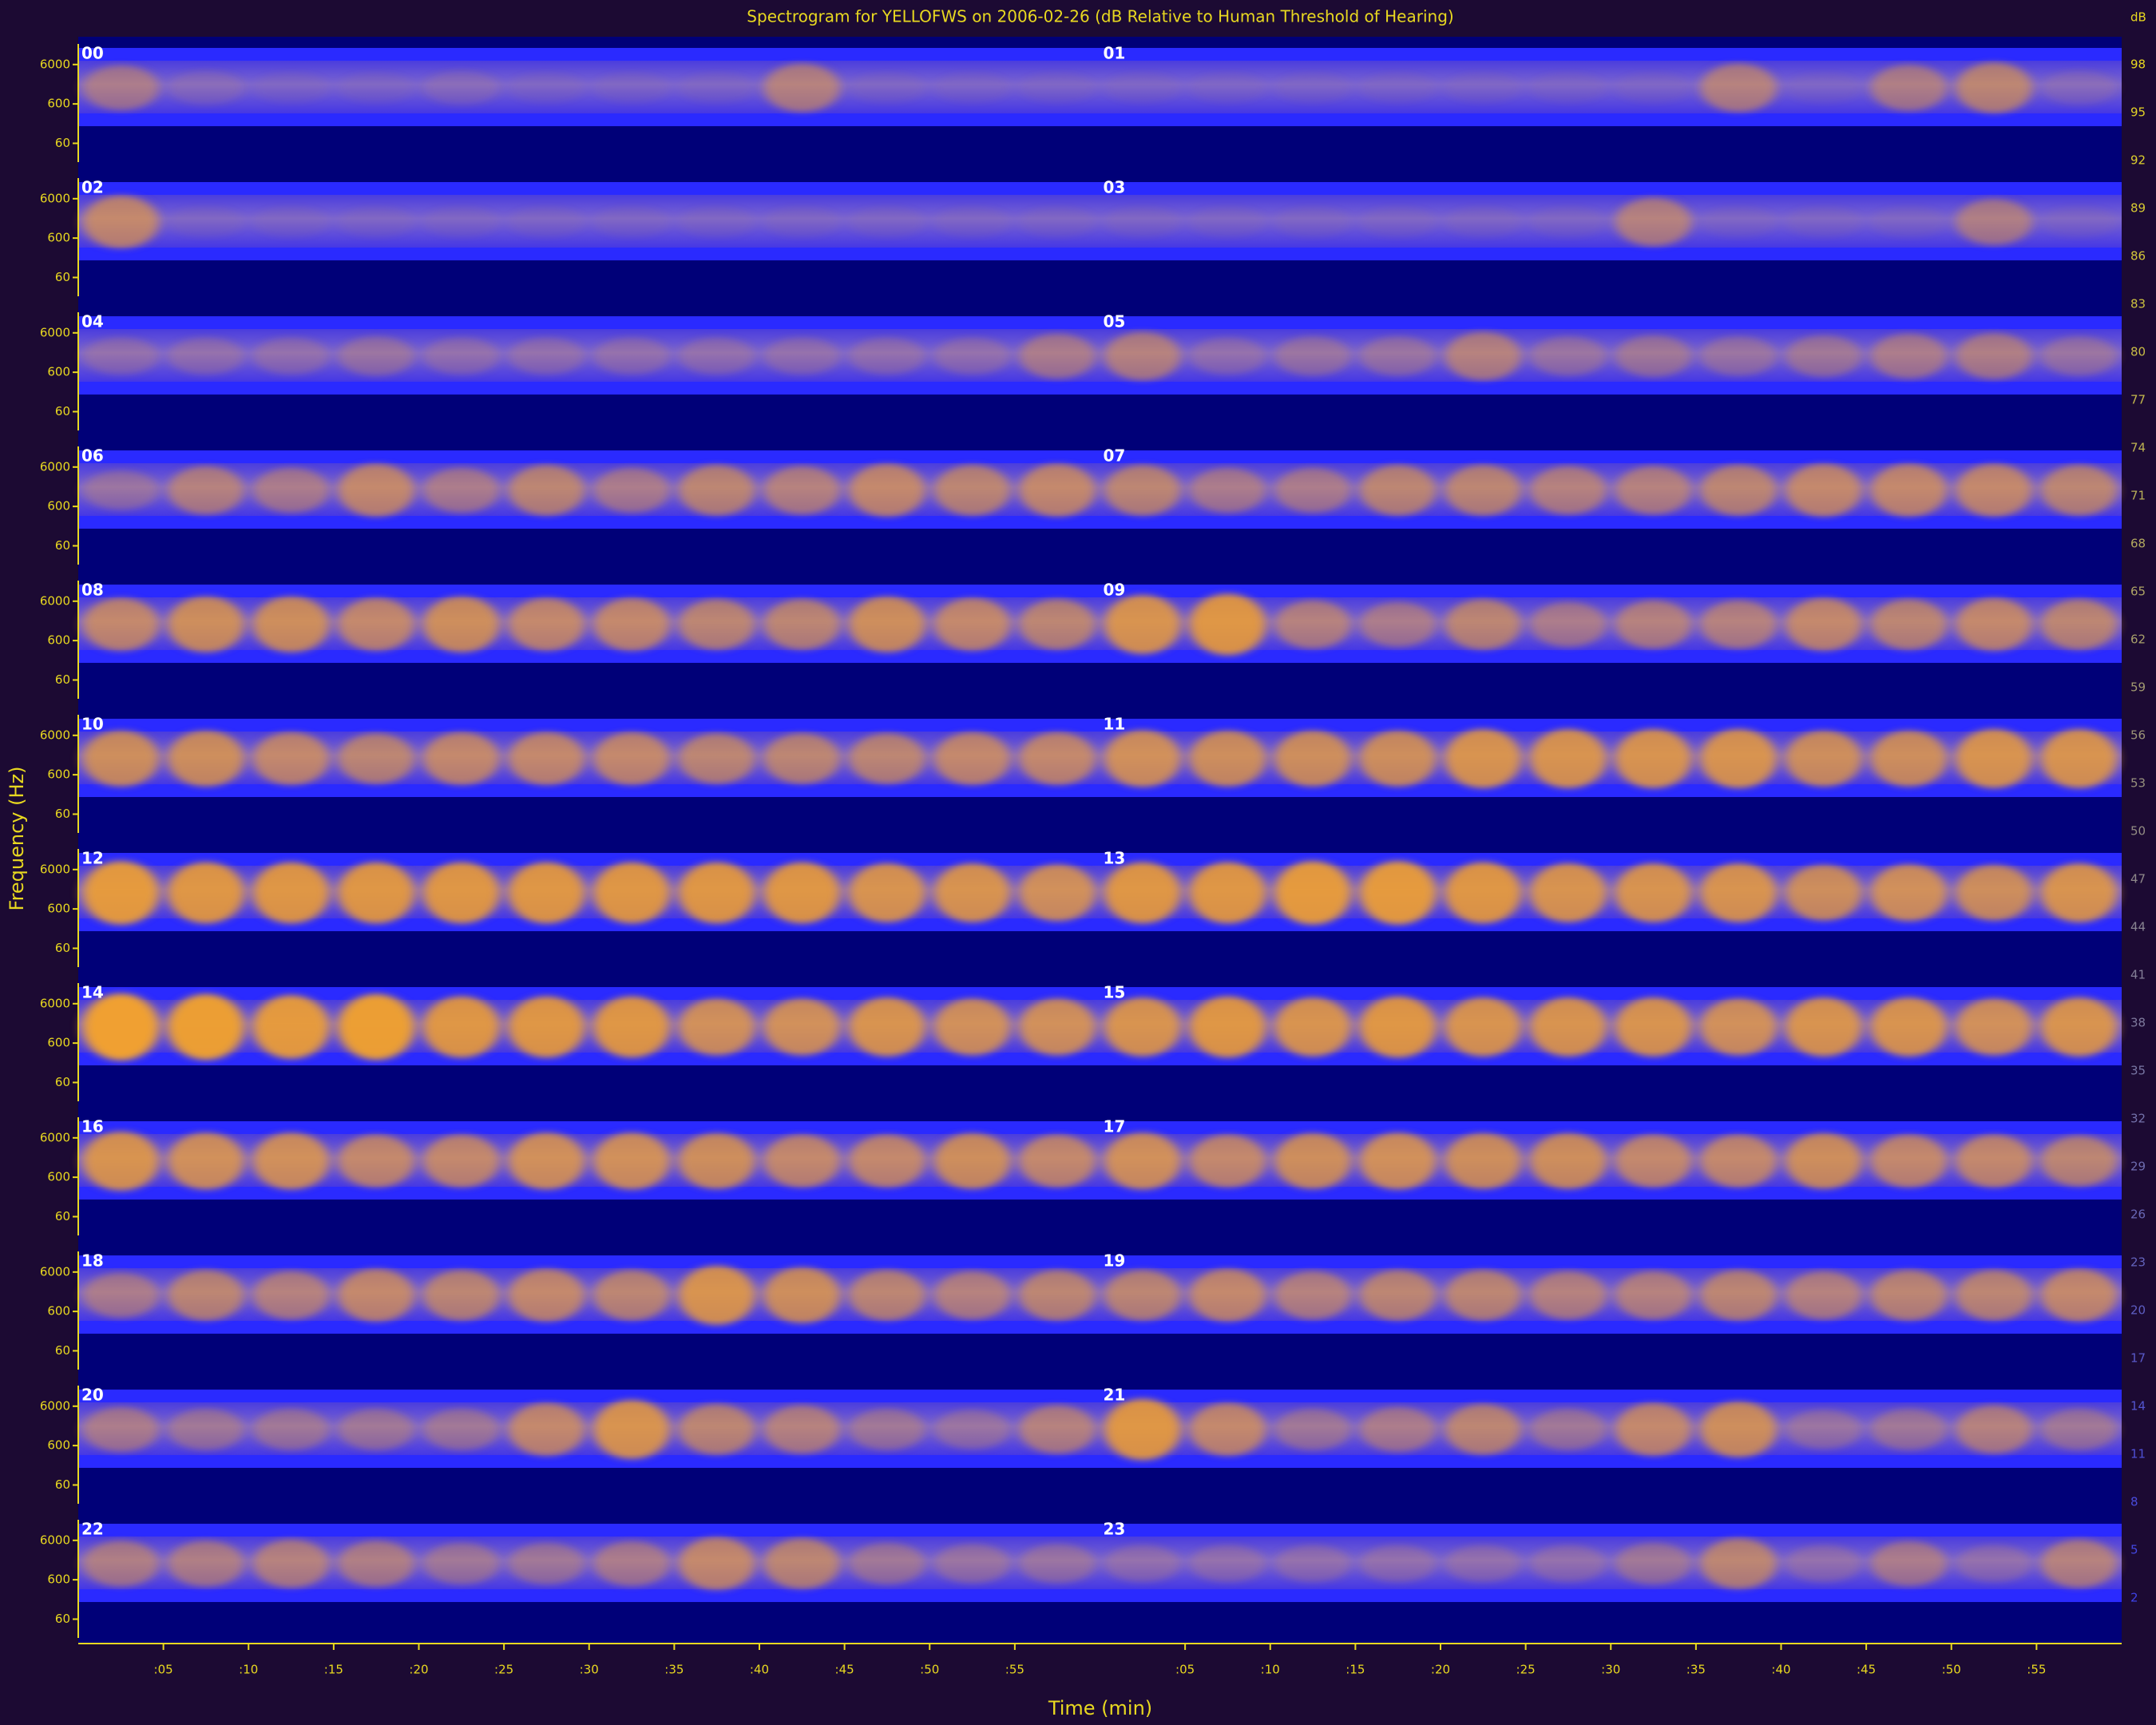 The width and height of the screenshot is (2156, 1725). I want to click on x-tick-label: :45, so click(1866, 1670).